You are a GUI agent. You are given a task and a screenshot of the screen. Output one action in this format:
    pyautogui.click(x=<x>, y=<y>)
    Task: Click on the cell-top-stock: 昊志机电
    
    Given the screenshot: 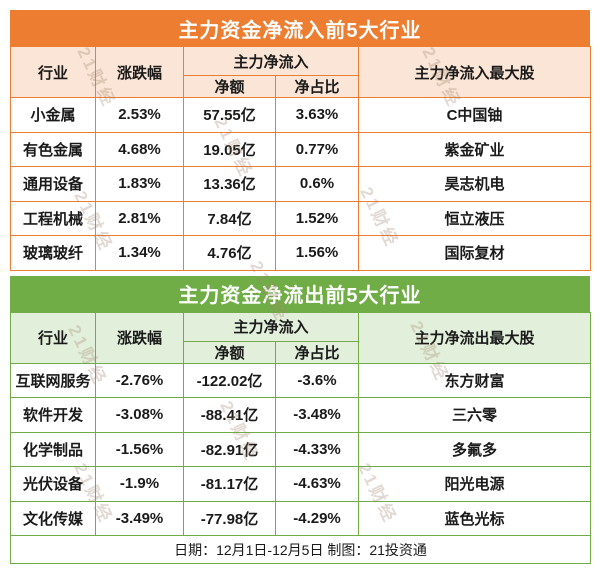 What is the action you would take?
    pyautogui.click(x=475, y=184)
    